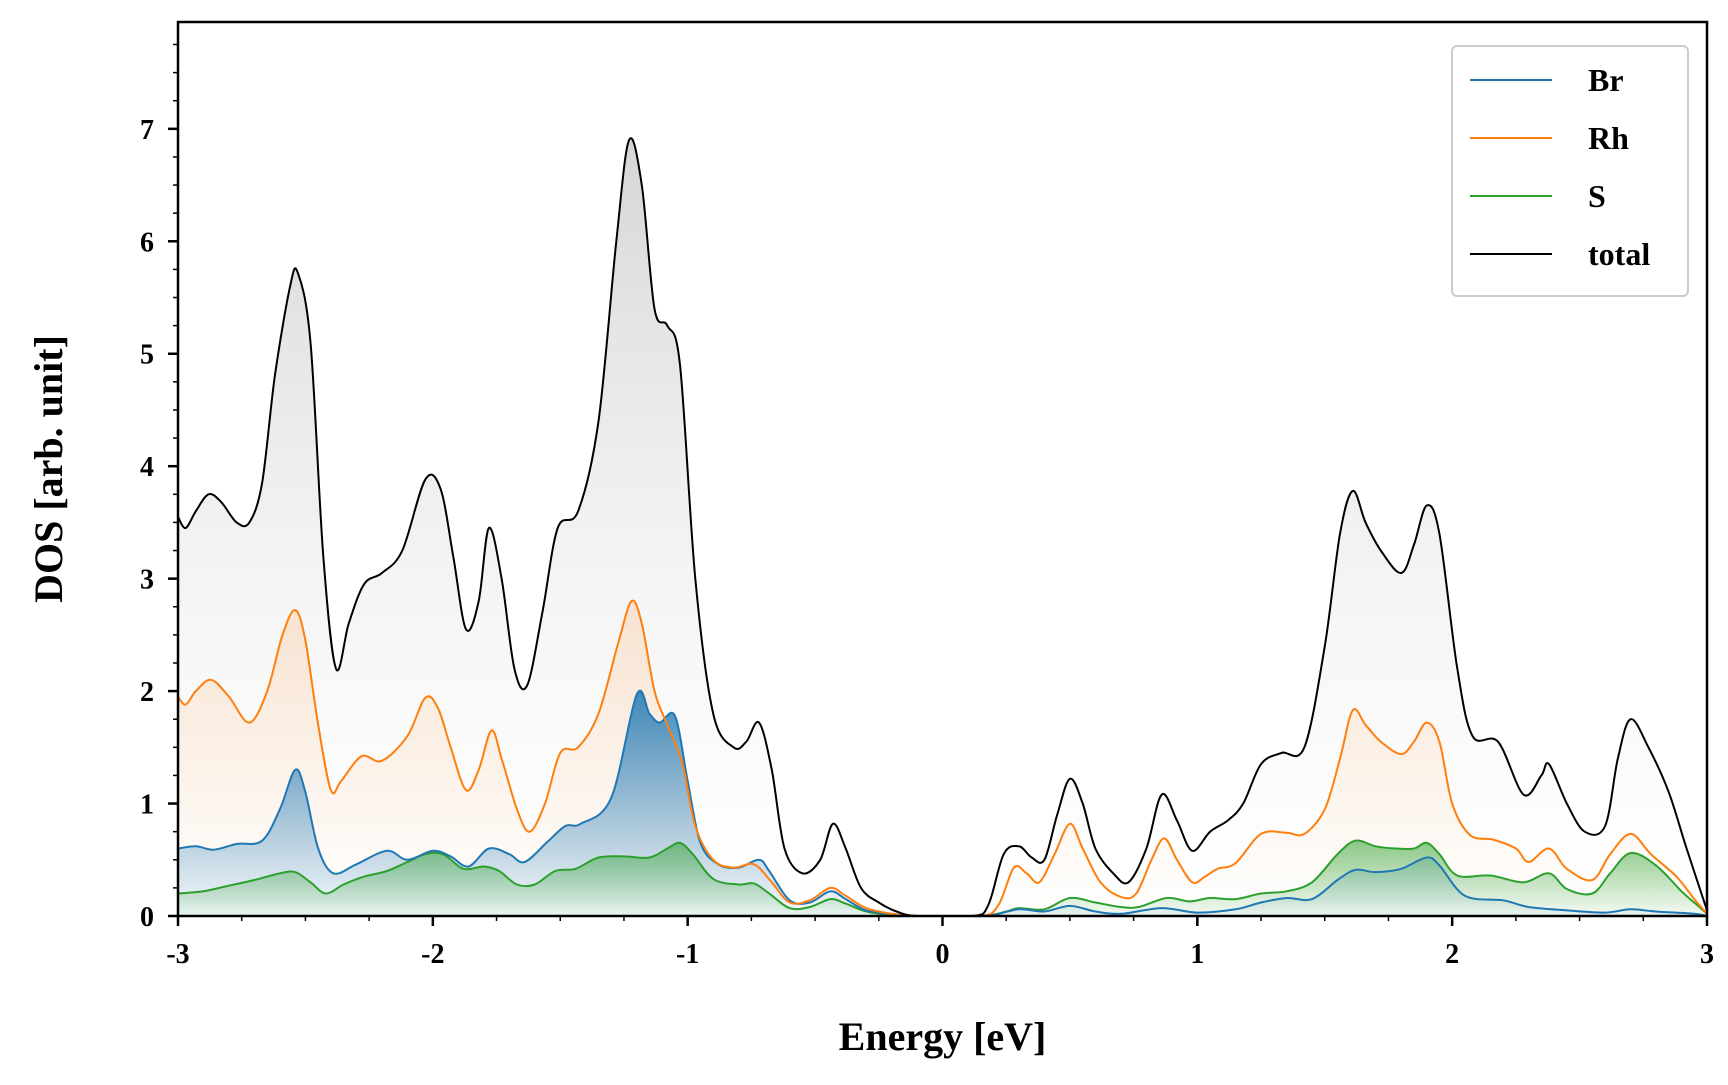 This screenshot has height=1085, width=1728. What do you see at coordinates (687, 954) in the screenshot?
I see `x-tick-label: -1` at bounding box center [687, 954].